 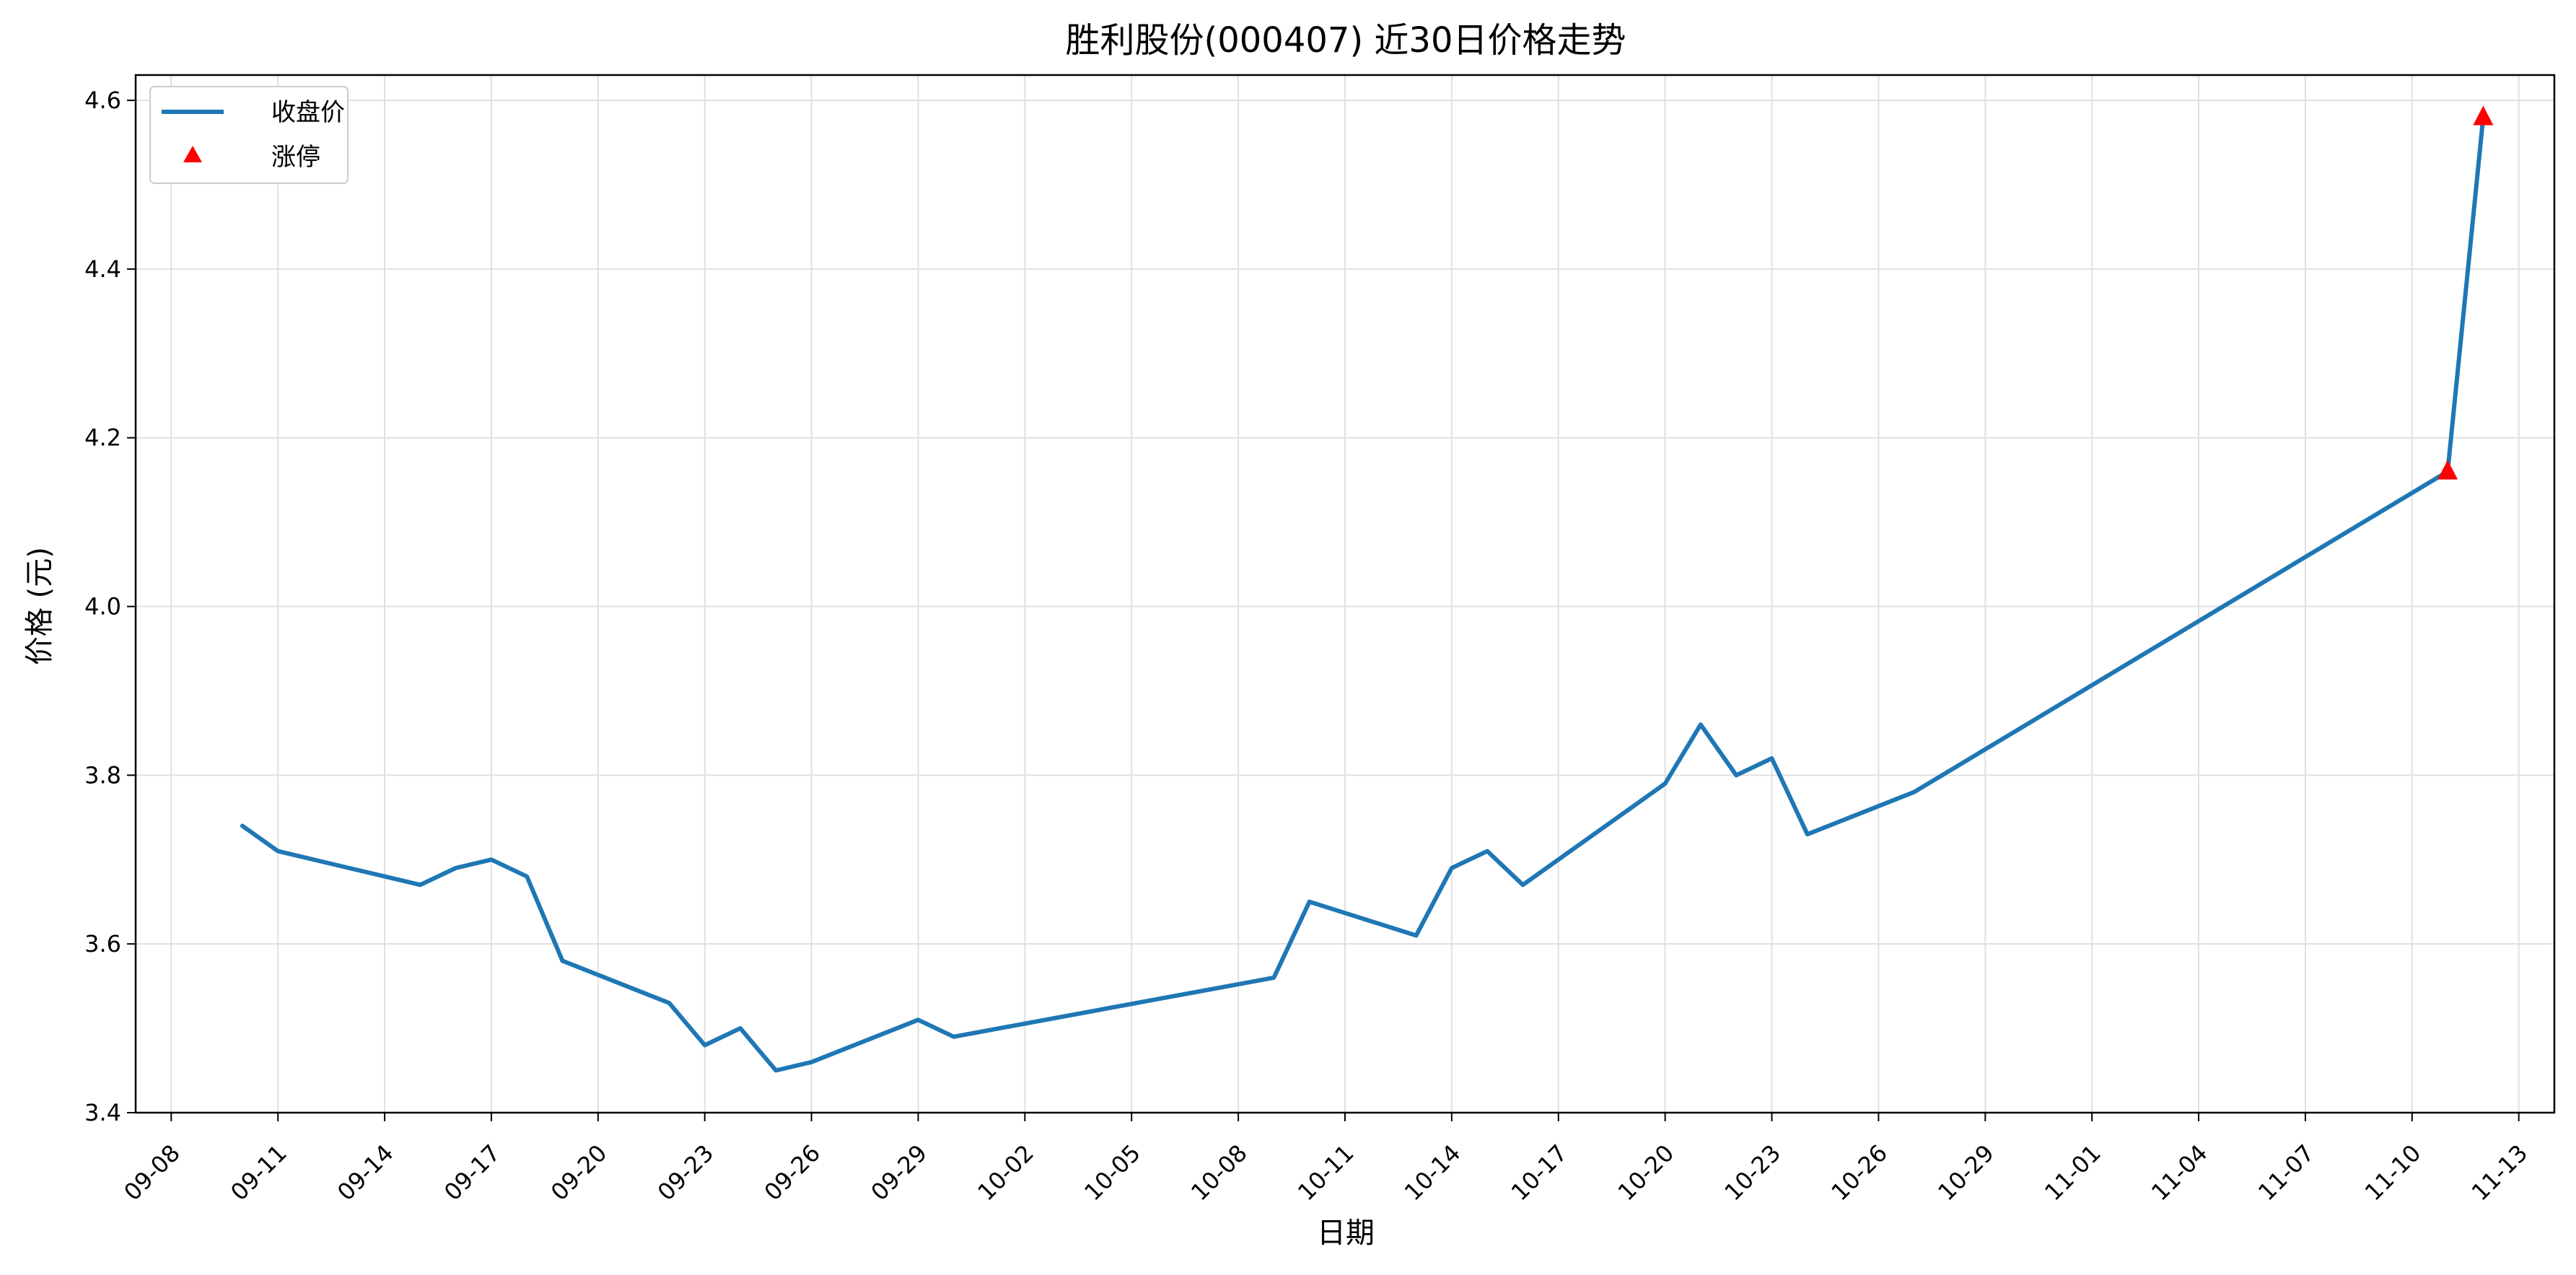 I want to click on y-tick-label: 3.6, so click(x=103, y=944).